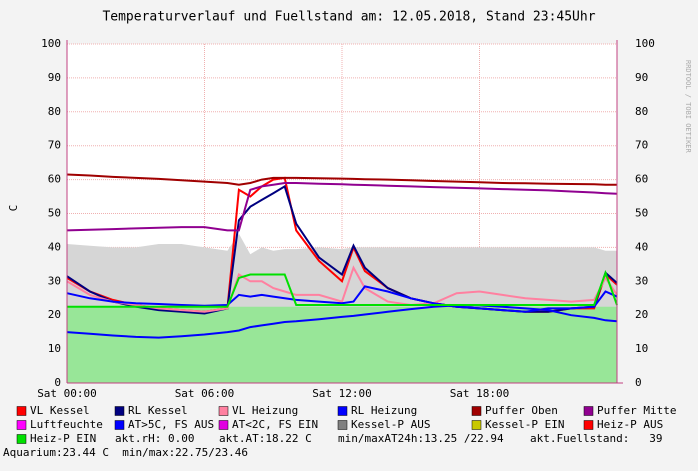 This screenshot has width=698, height=471. Describe the element at coordinates (54, 213) in the screenshot. I see `y-tick-label: 50` at that location.